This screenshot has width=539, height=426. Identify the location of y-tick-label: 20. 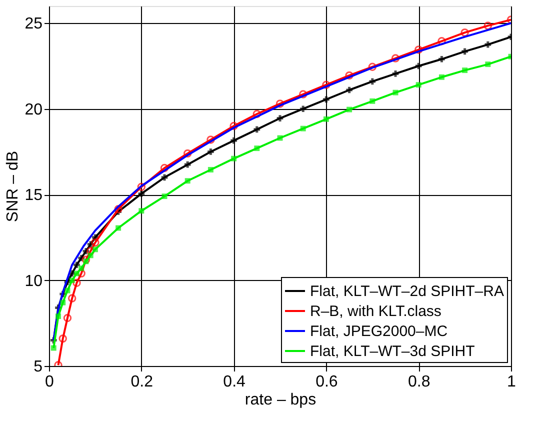
(33, 109).